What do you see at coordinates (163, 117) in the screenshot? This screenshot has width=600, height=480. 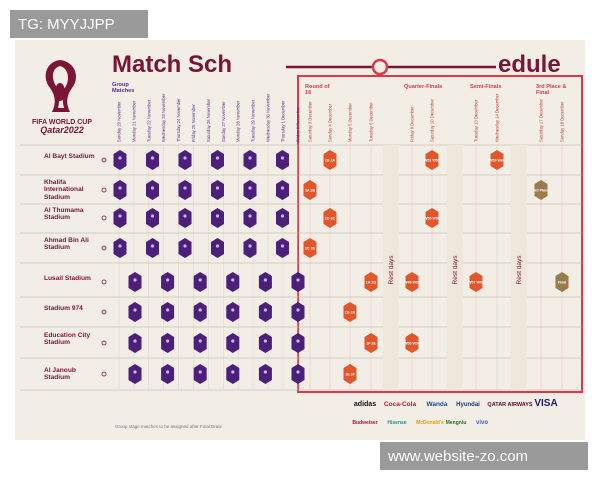 I see `date-header: Wednesday 23 November` at bounding box center [163, 117].